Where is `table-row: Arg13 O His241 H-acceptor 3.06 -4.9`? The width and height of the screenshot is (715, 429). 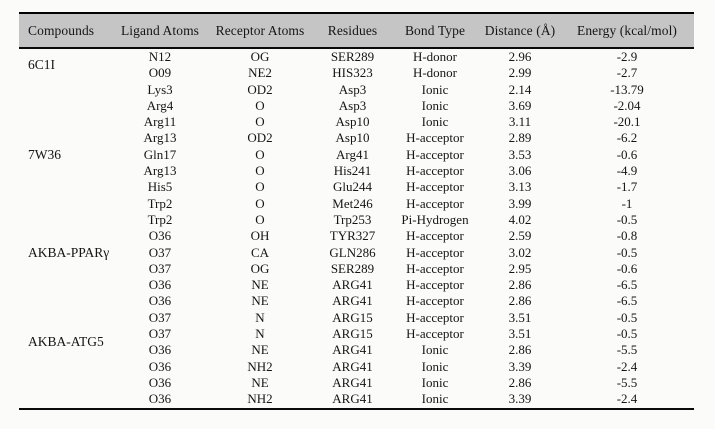 table-row: Arg13 O His241 H-acceptor 3.06 -4.9 is located at coordinates (356, 171).